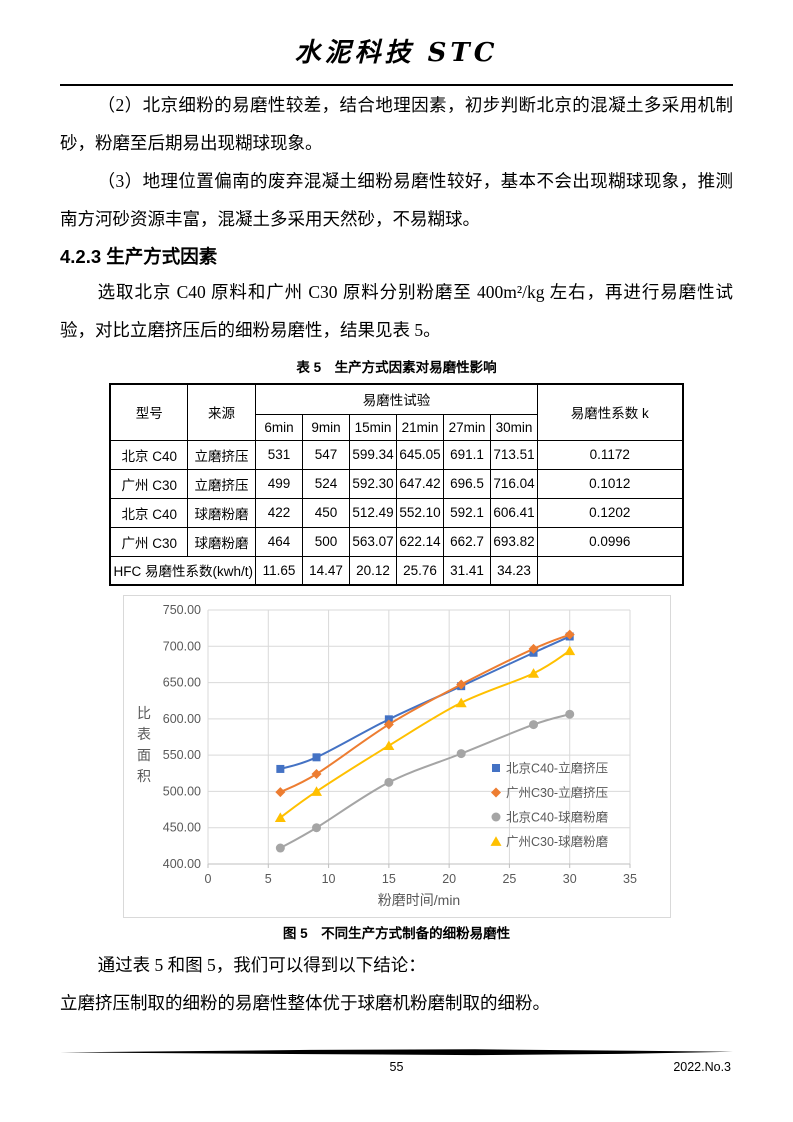 The height and width of the screenshot is (1122, 793). I want to click on cell-hfc-value: 11.65, so click(278, 570).